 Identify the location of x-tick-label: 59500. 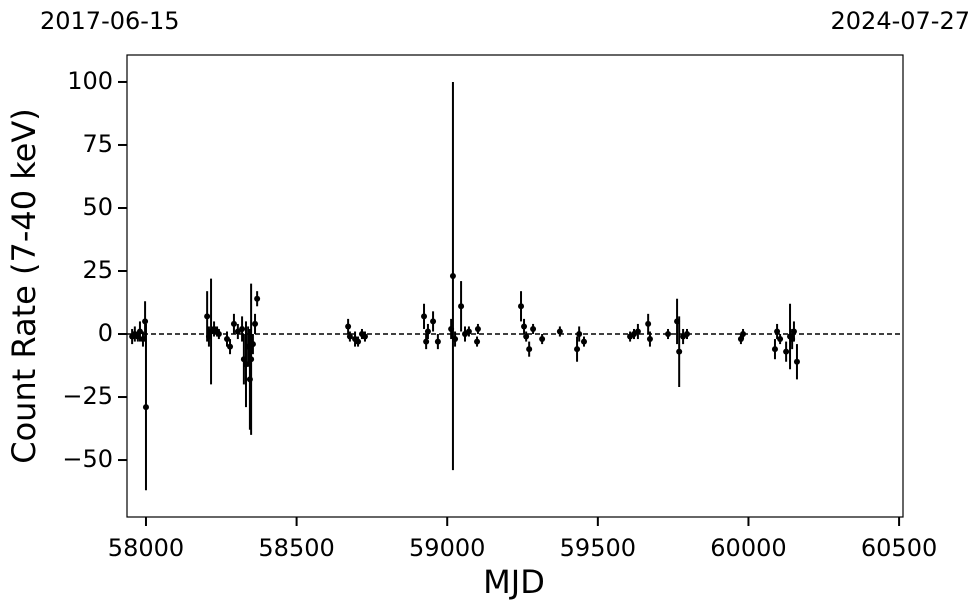
(598, 548).